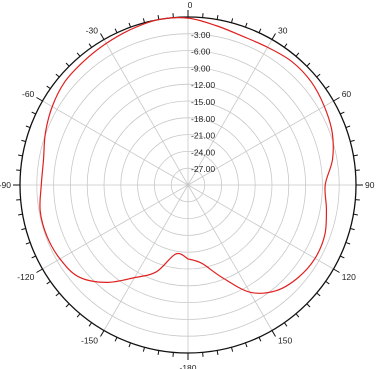  What do you see at coordinates (349, 277) in the screenshot?
I see `angle-label-4: 120` at bounding box center [349, 277].